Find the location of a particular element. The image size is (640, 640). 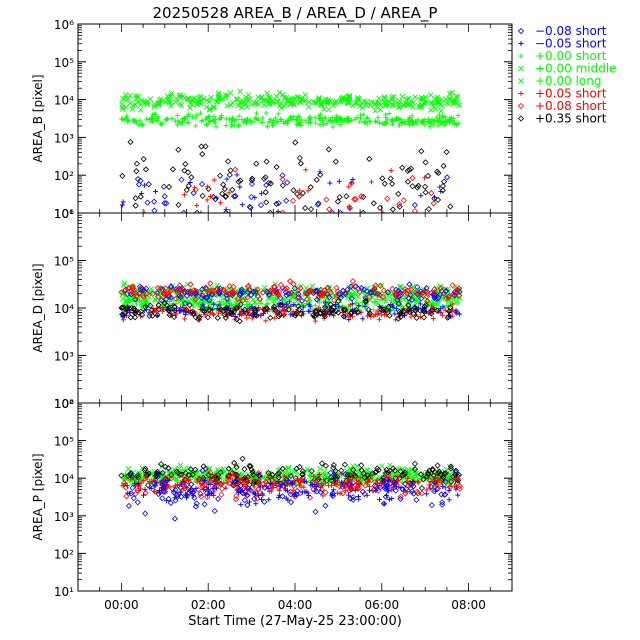

x-axis-label: Start Time (27-May-25 23:00:00) is located at coordinates (295, 621).